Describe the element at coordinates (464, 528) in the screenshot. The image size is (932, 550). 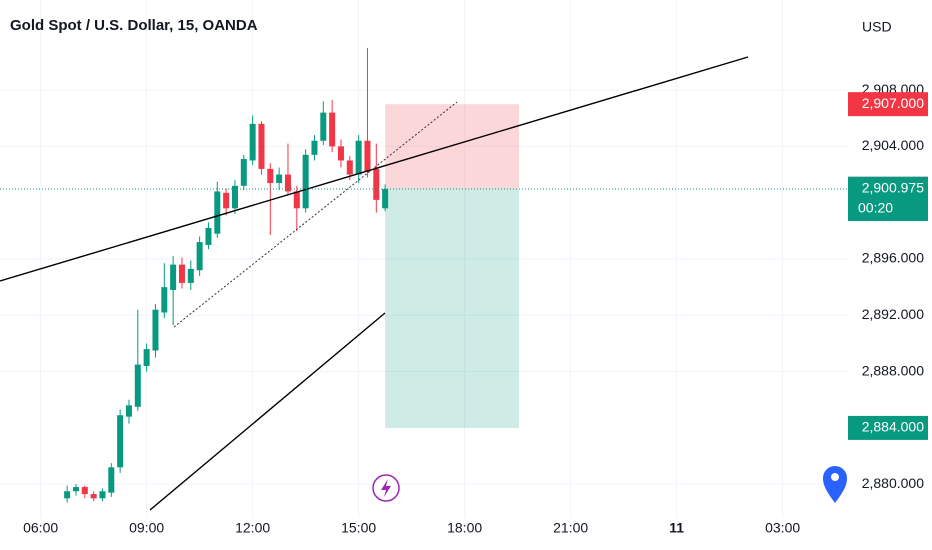
I see `x-tick-label: 18:00` at that location.